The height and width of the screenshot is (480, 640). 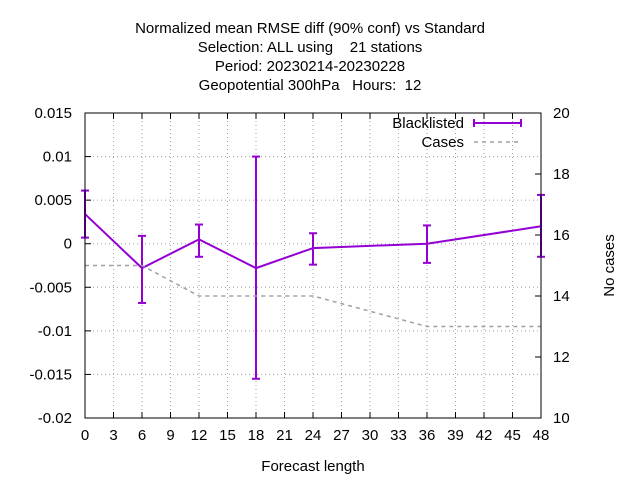 What do you see at coordinates (310, 47) in the screenshot?
I see `chart-title-line: Selection: ALL using 21 stations` at bounding box center [310, 47].